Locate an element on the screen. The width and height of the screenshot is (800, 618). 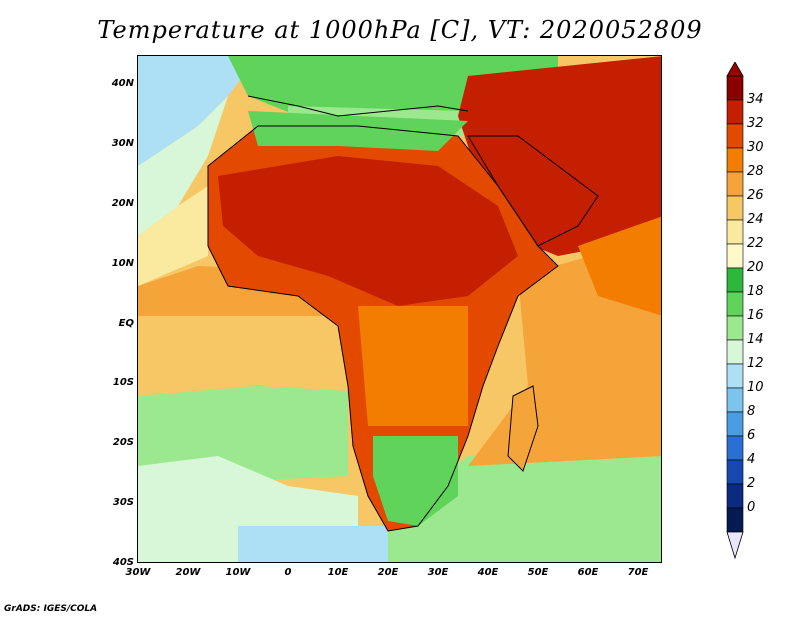
sahel-very-hot is located at coordinates (368, 231).